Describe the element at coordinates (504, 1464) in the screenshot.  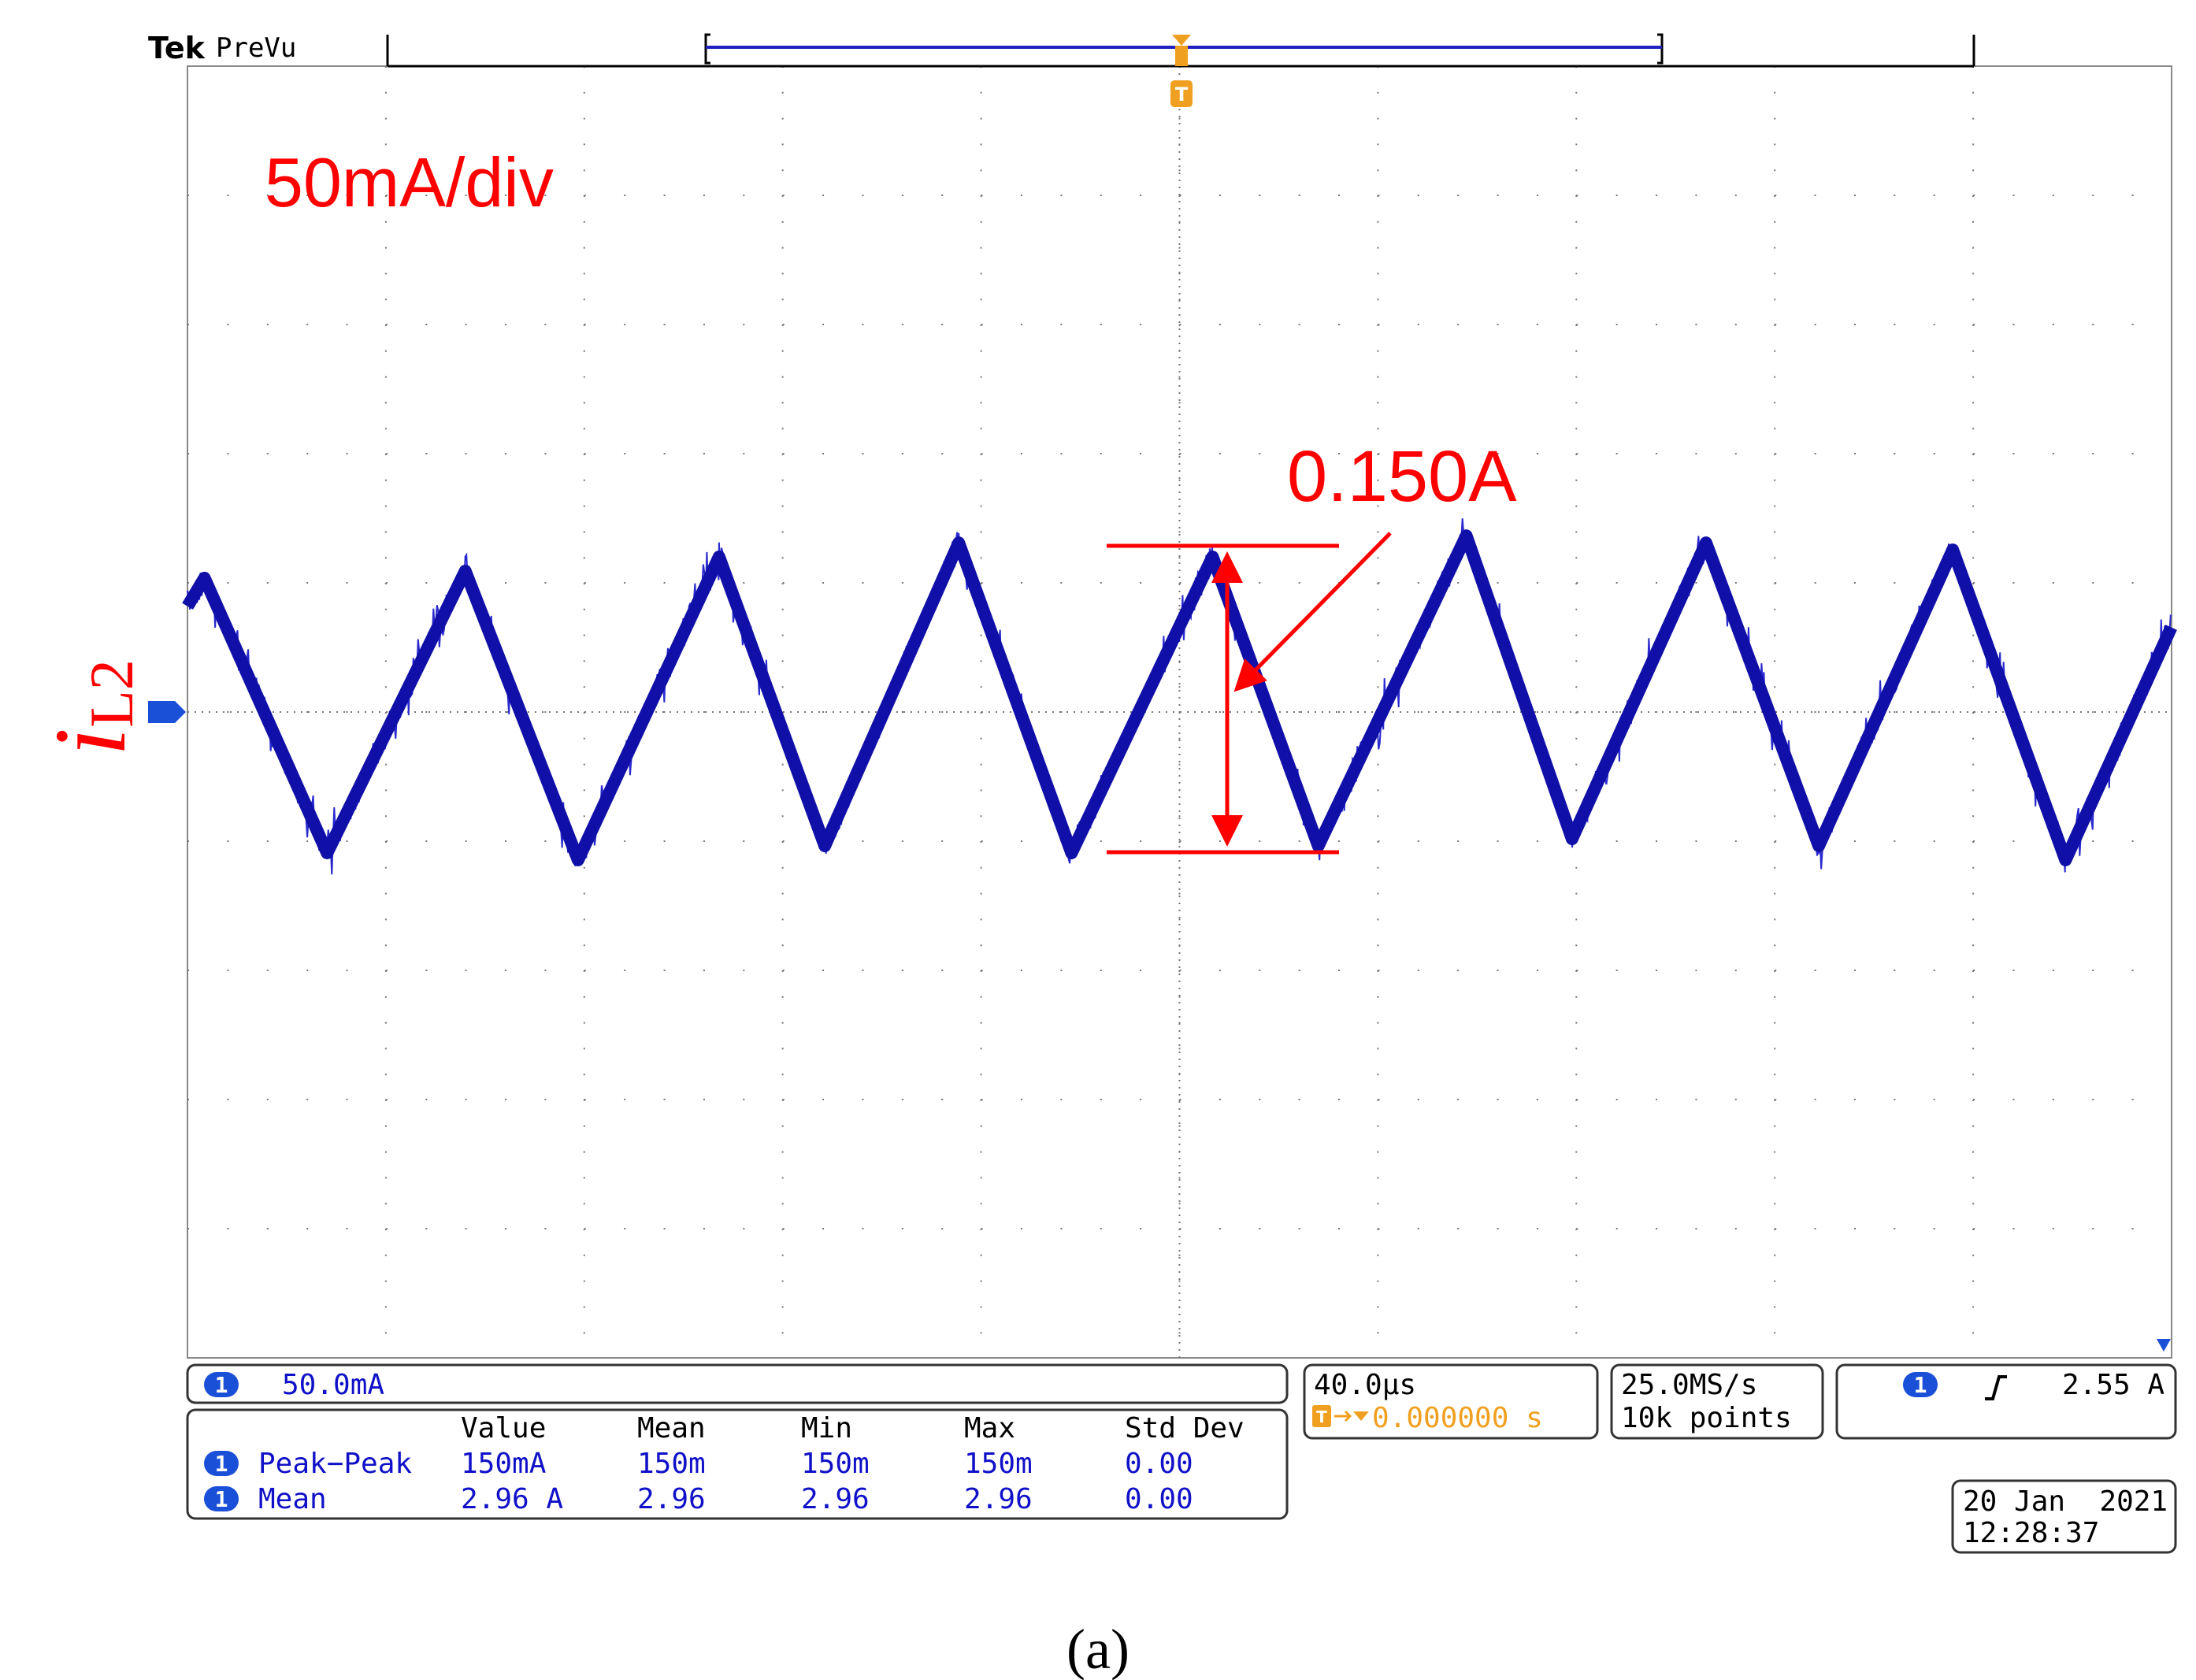
I see `measurement-value: 150mA` at that location.